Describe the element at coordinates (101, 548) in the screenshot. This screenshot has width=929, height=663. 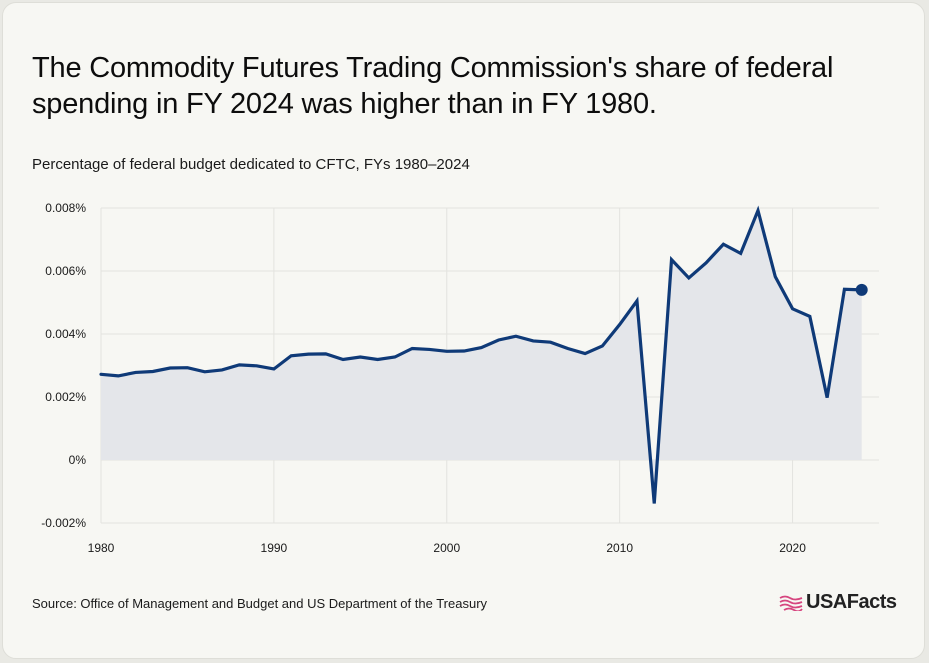
I see `x-tick-label: 1980` at that location.